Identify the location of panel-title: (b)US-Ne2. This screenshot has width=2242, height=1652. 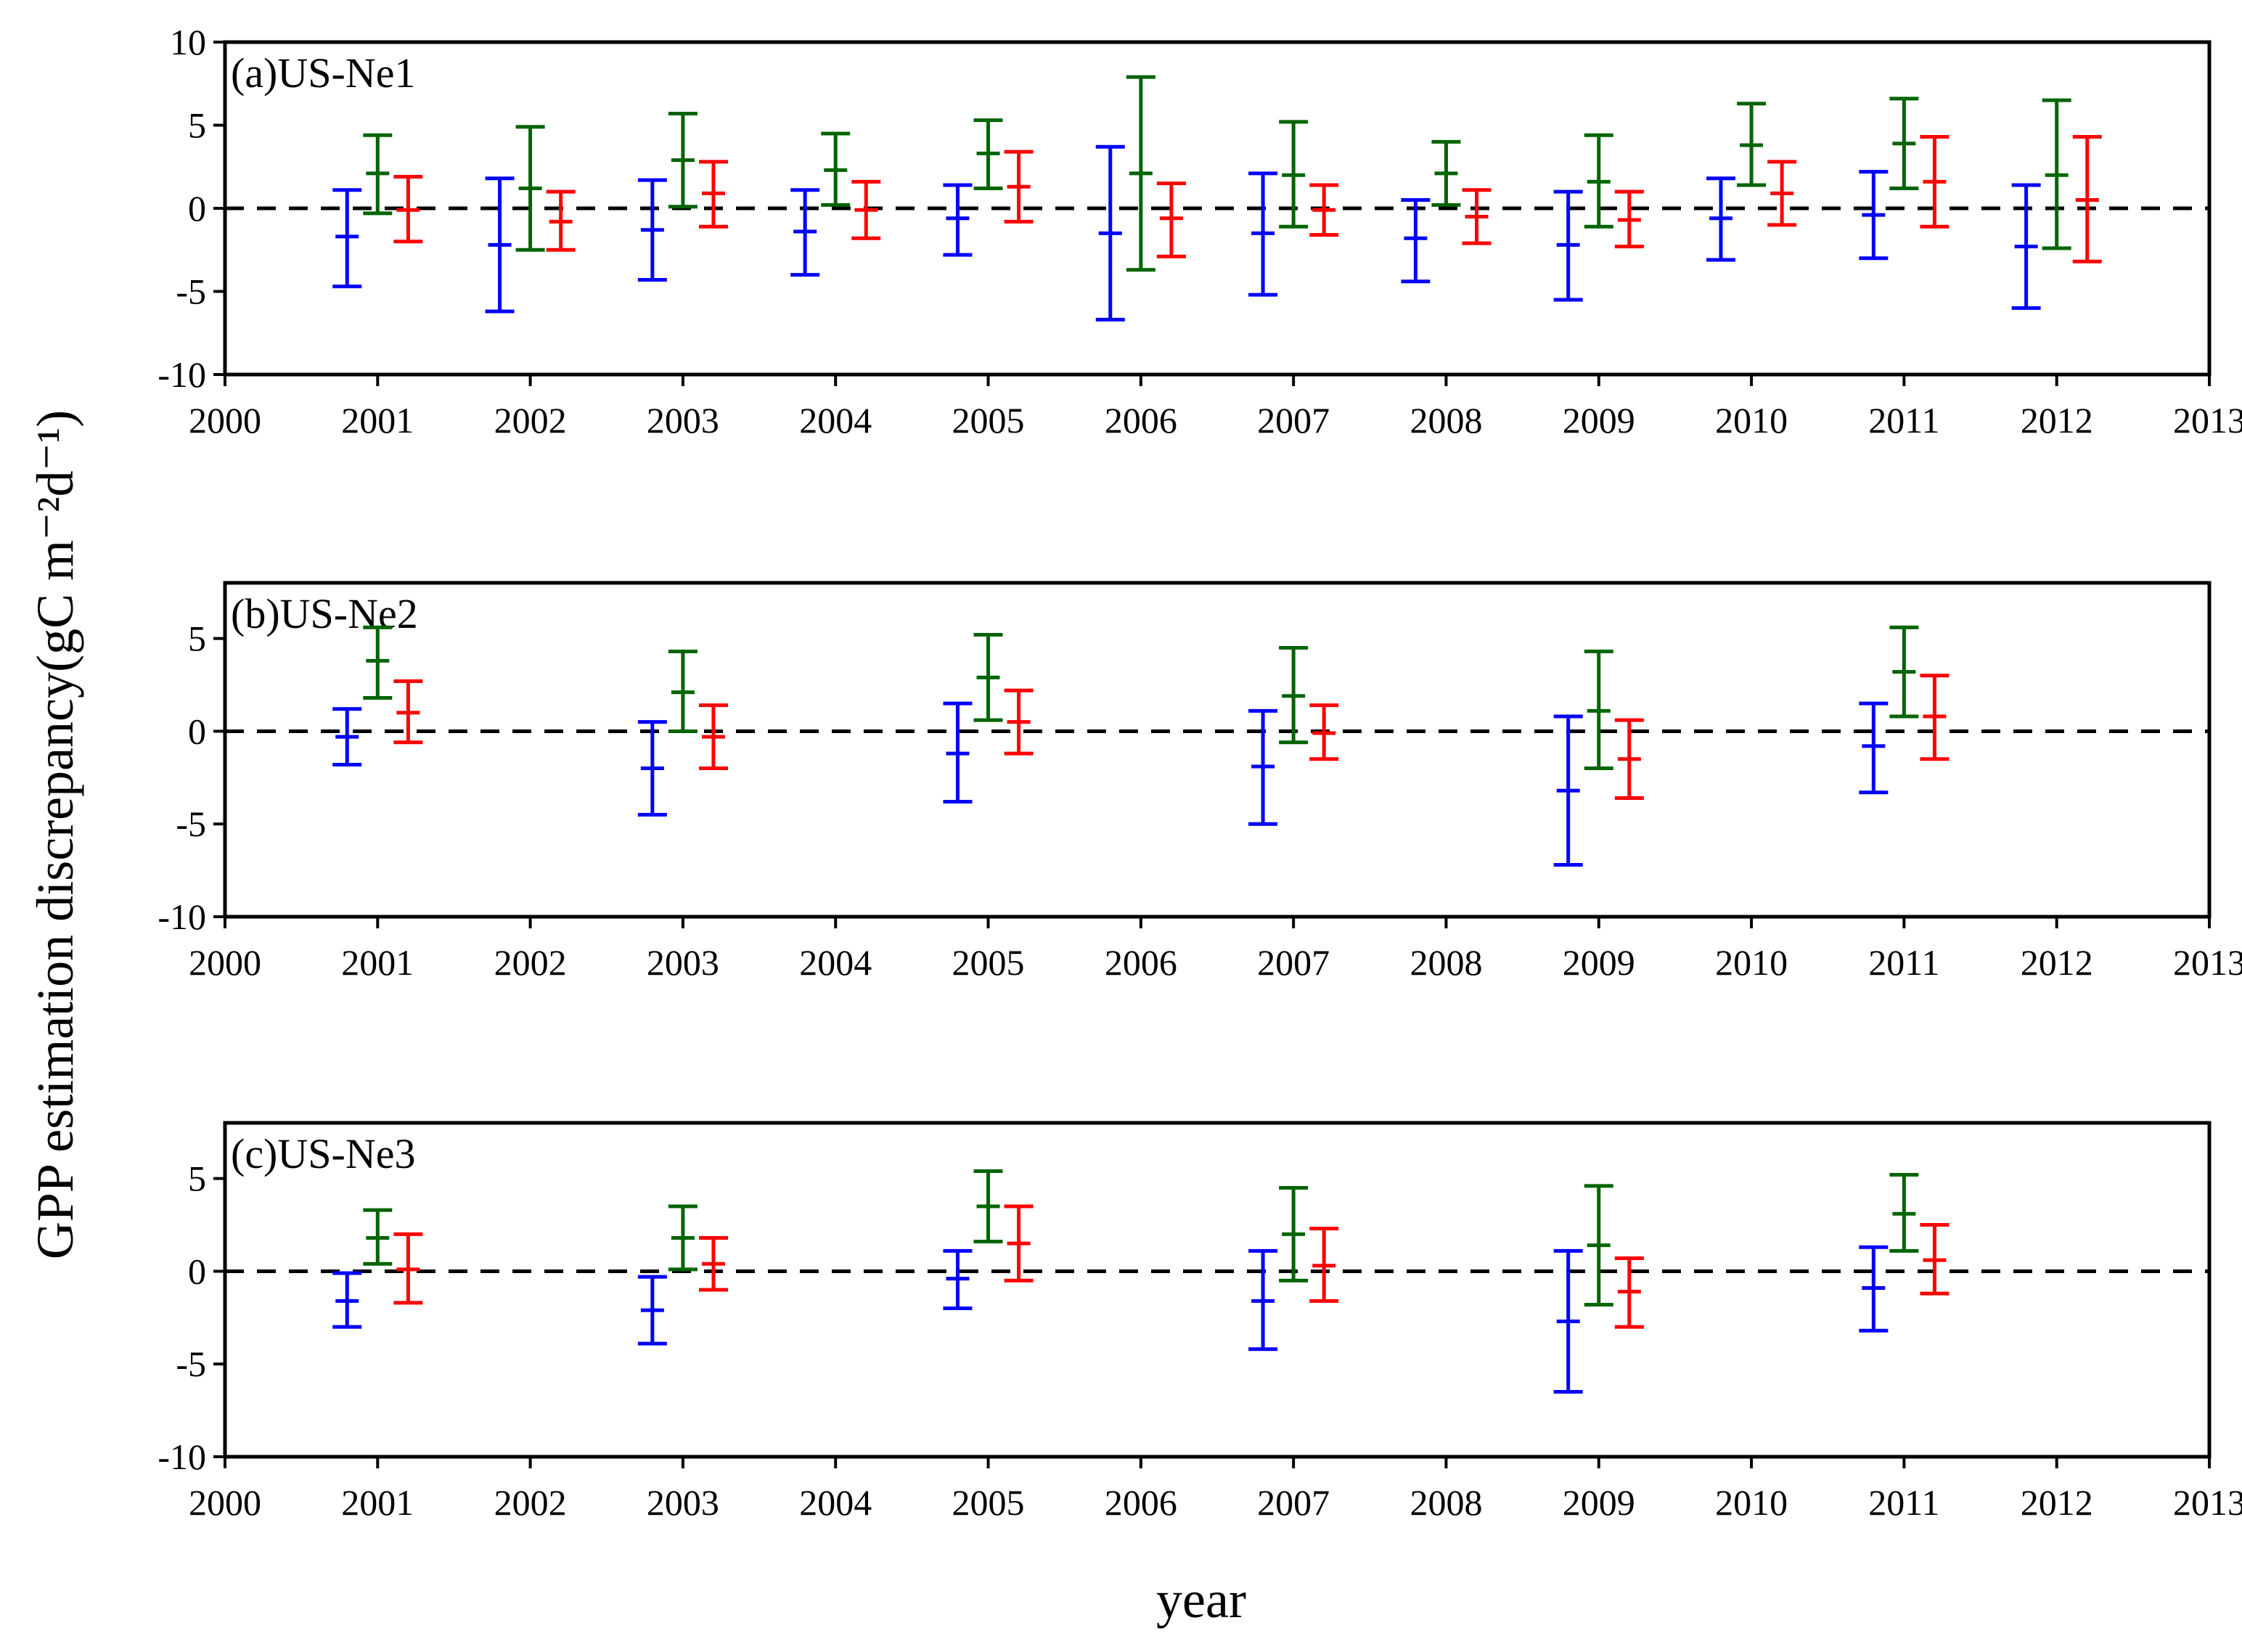
(324, 613).